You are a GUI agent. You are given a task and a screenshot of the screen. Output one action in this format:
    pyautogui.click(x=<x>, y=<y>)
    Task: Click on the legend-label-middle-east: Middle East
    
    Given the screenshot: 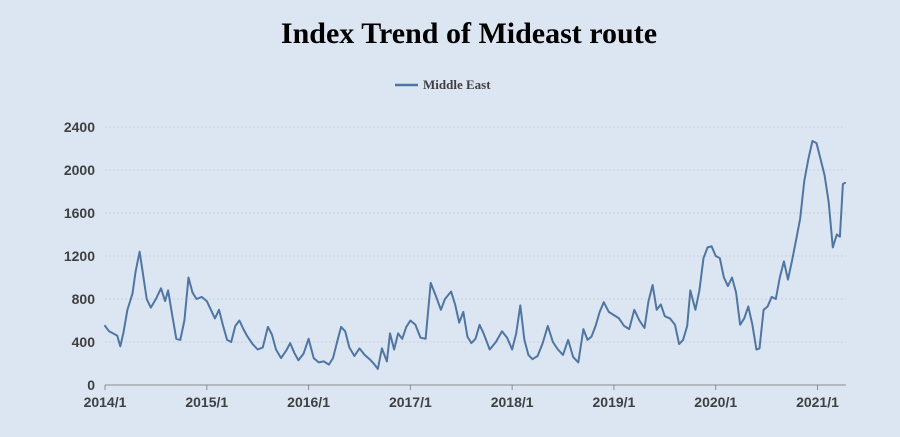 What is the action you would take?
    pyautogui.click(x=457, y=84)
    